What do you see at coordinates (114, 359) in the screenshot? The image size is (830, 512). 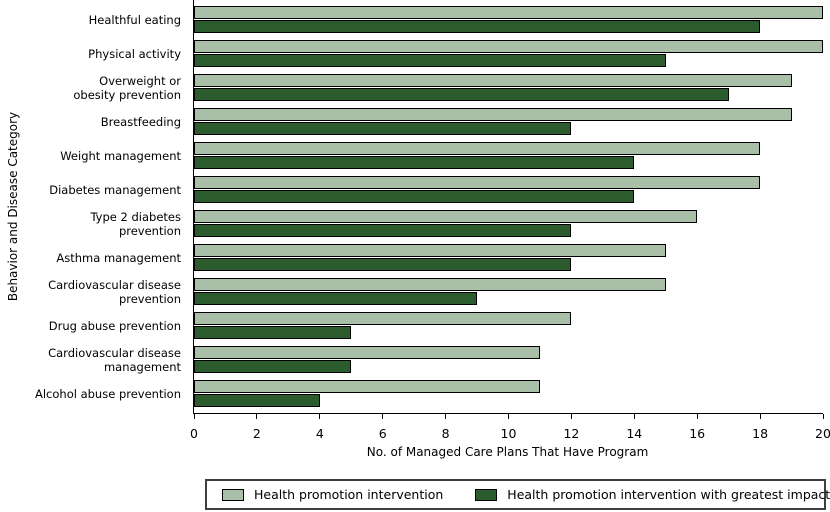 I see `category-label-cardiovascular-disease-management: Cardiovascular disease management` at bounding box center [114, 359].